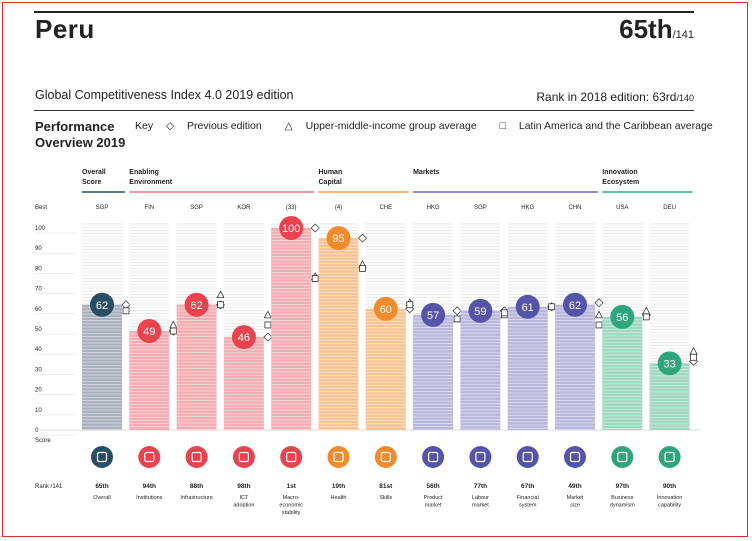  I want to click on expand-icon, so click(575, 457).